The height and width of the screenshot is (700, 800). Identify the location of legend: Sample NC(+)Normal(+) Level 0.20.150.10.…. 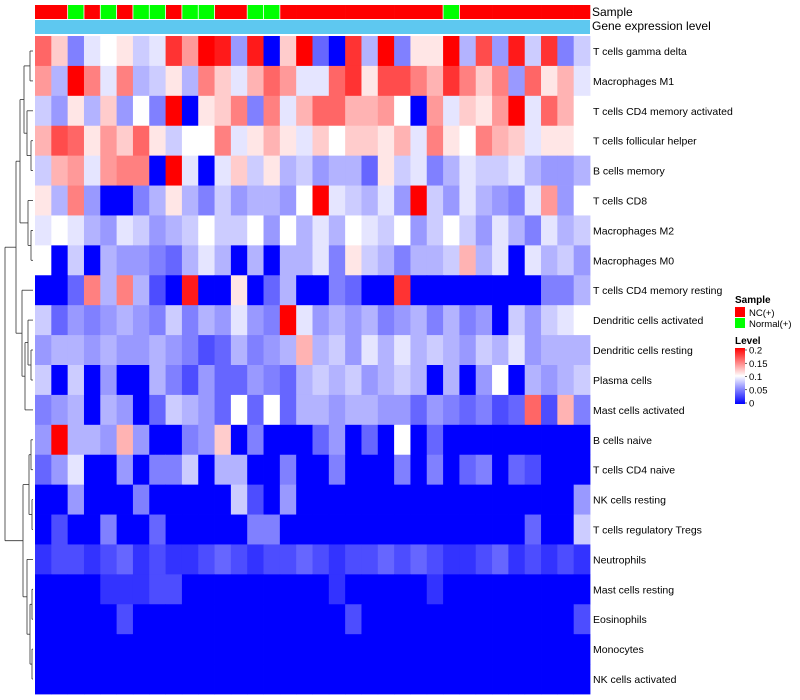
(763, 352).